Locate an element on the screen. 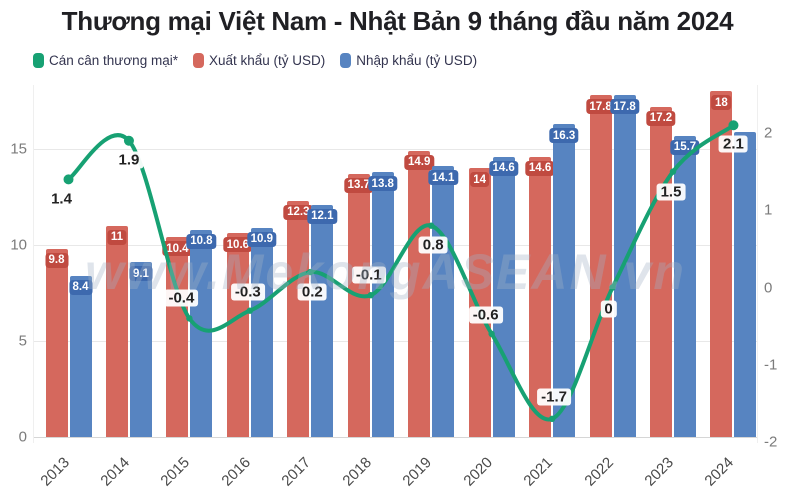 This screenshot has height=499, width=795. legend-swatch-red is located at coordinates (198, 60).